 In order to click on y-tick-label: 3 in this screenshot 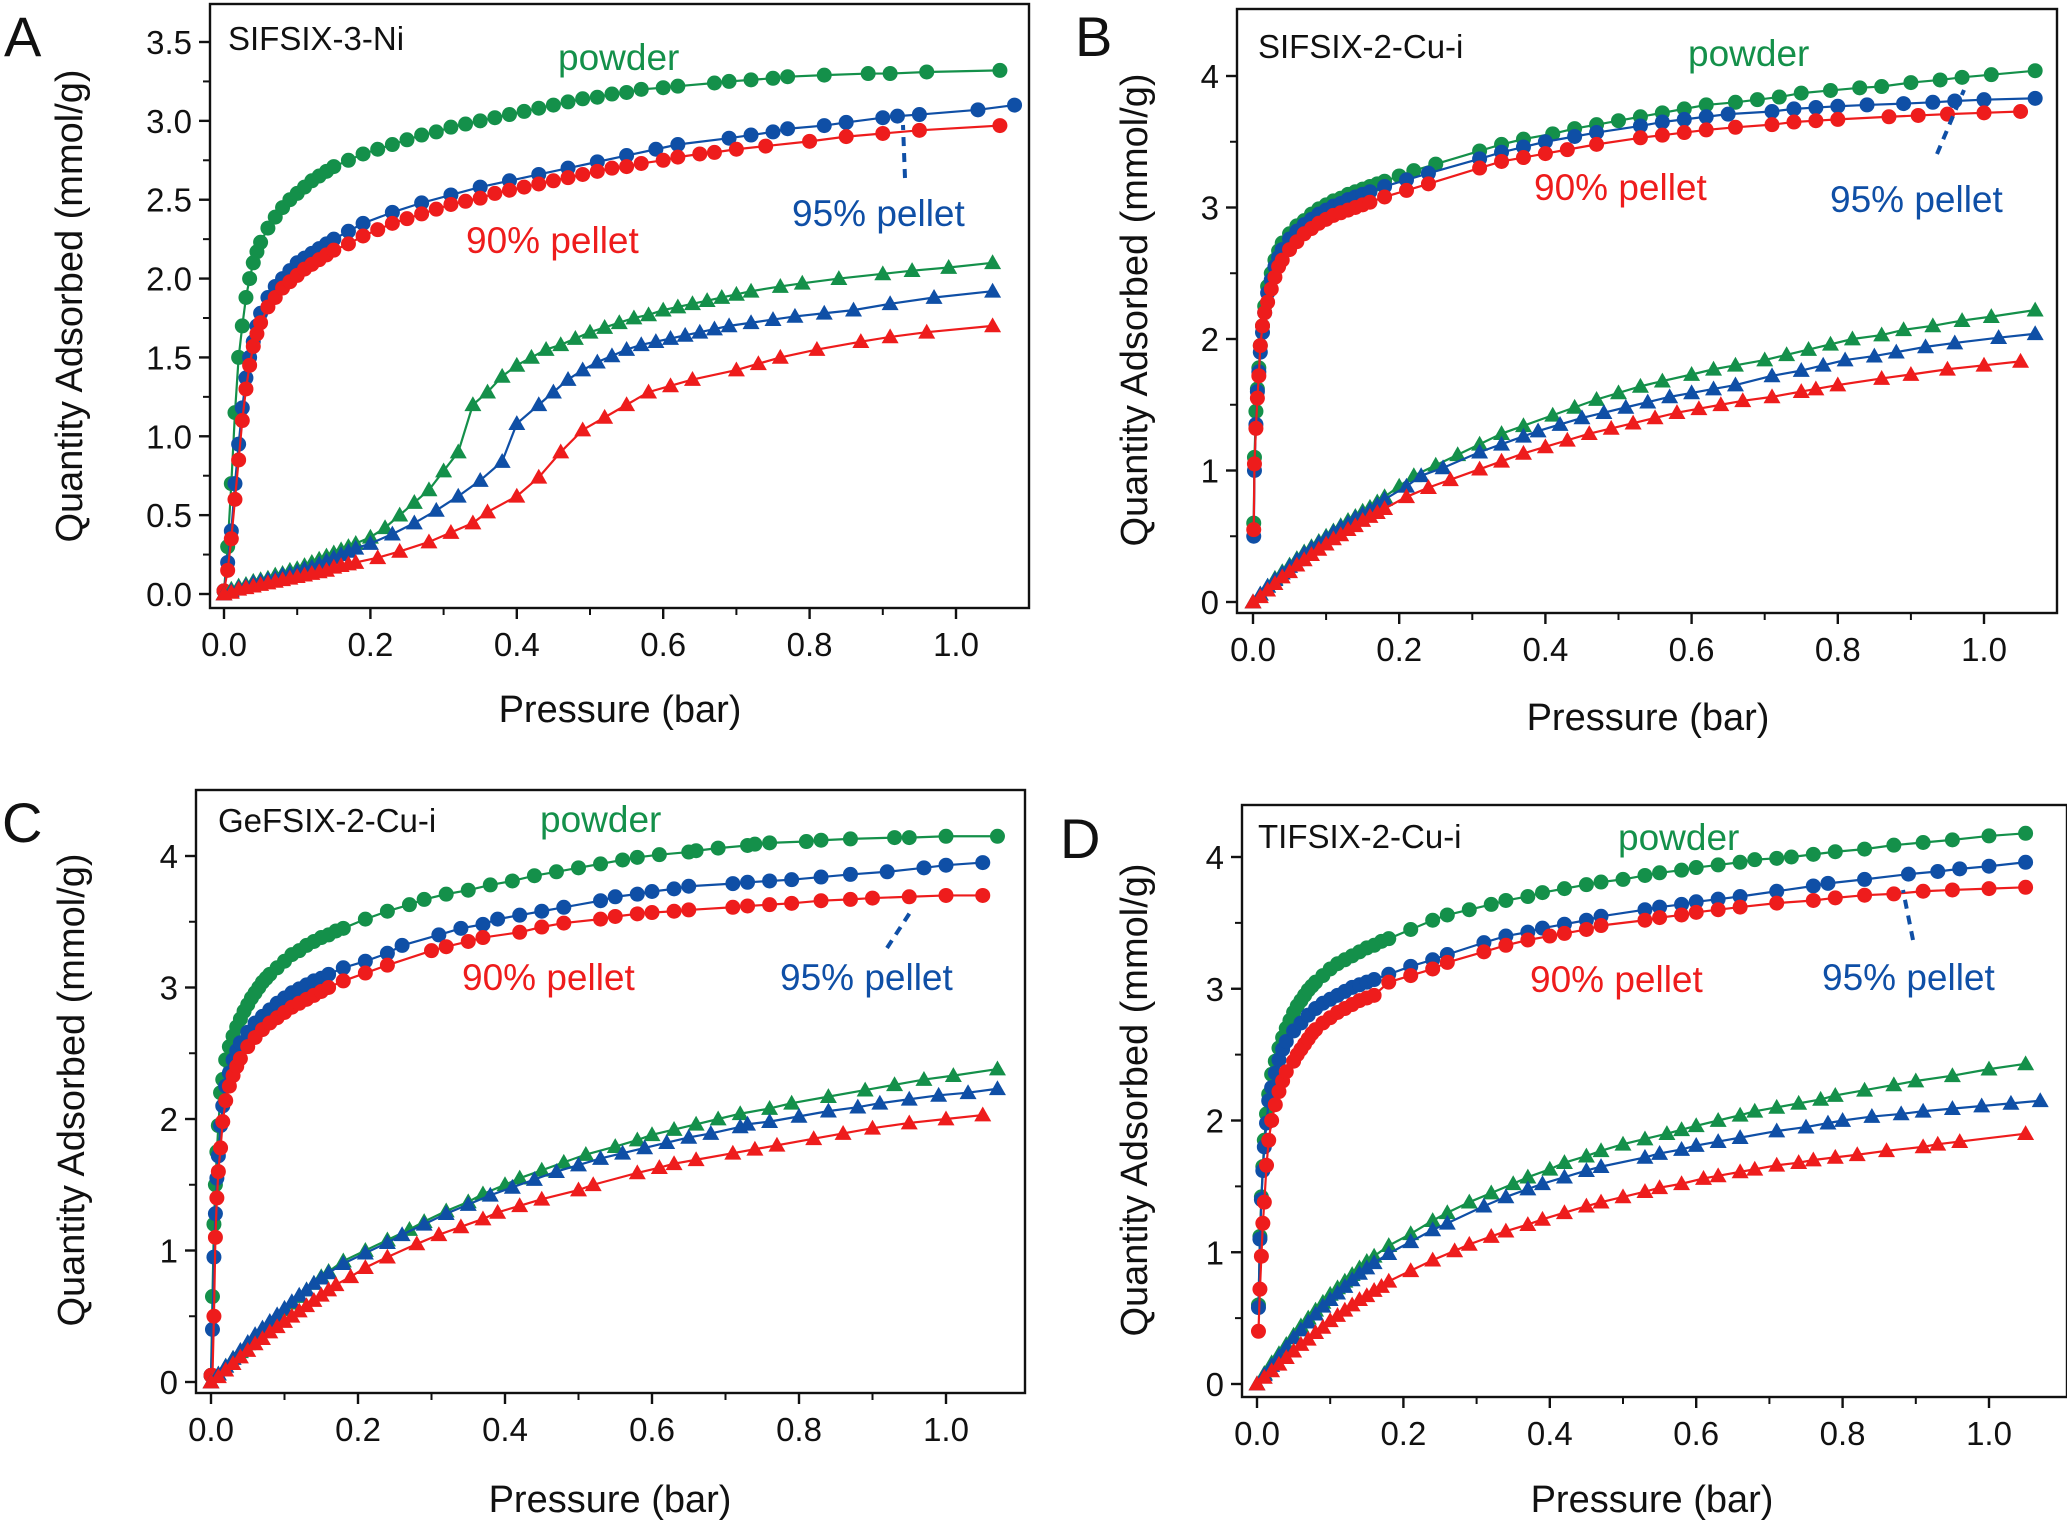, I will do `click(1210, 208)`.